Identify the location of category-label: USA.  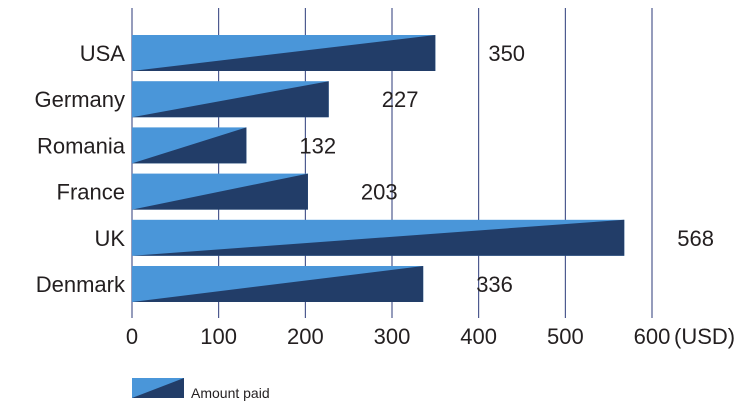
(103, 53).